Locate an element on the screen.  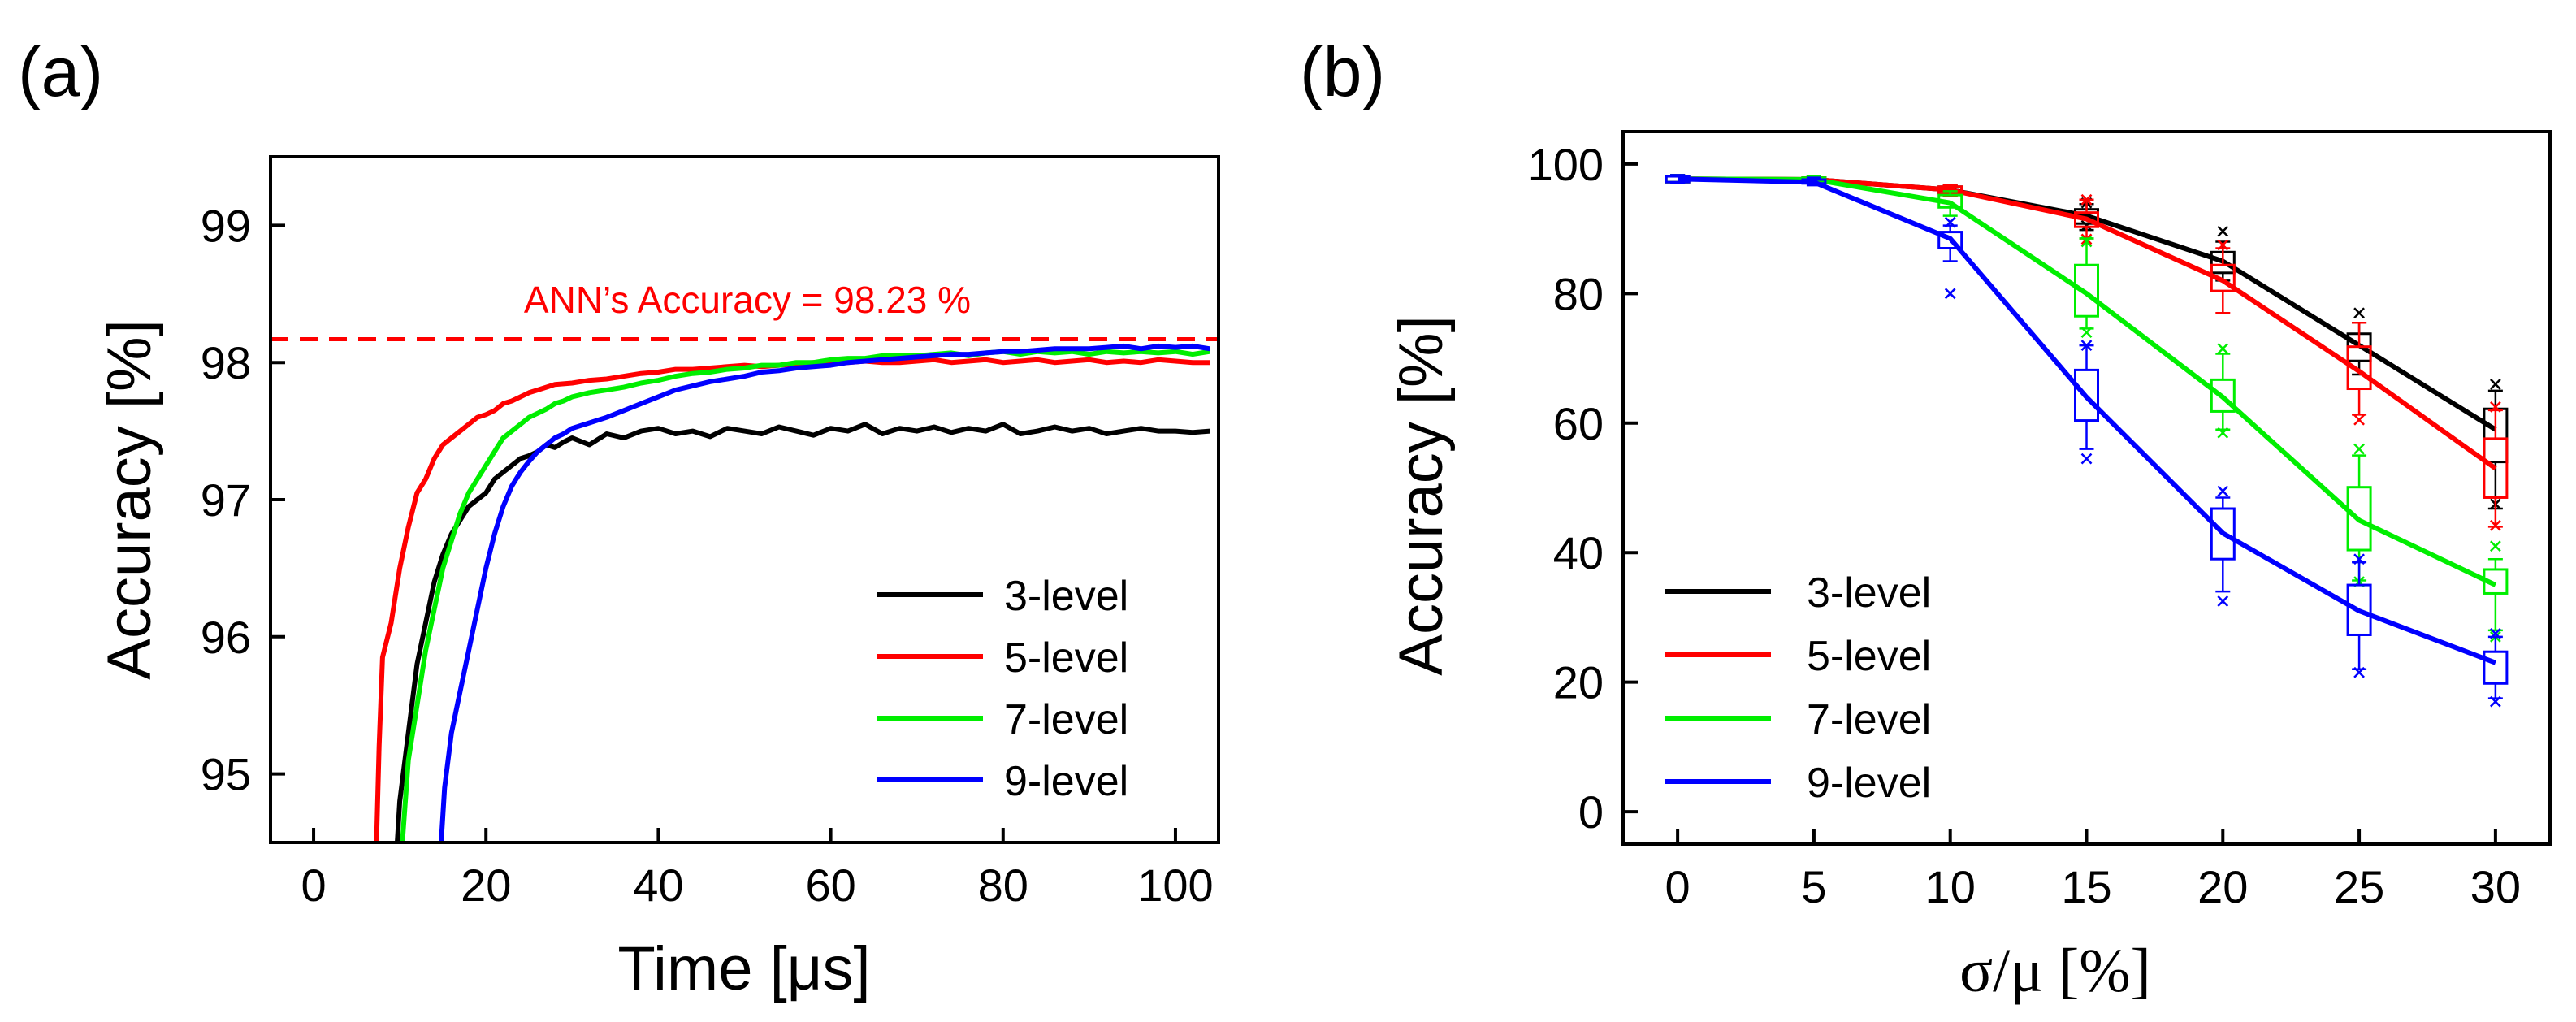
y-tick-label: 40 is located at coordinates (1579, 553).